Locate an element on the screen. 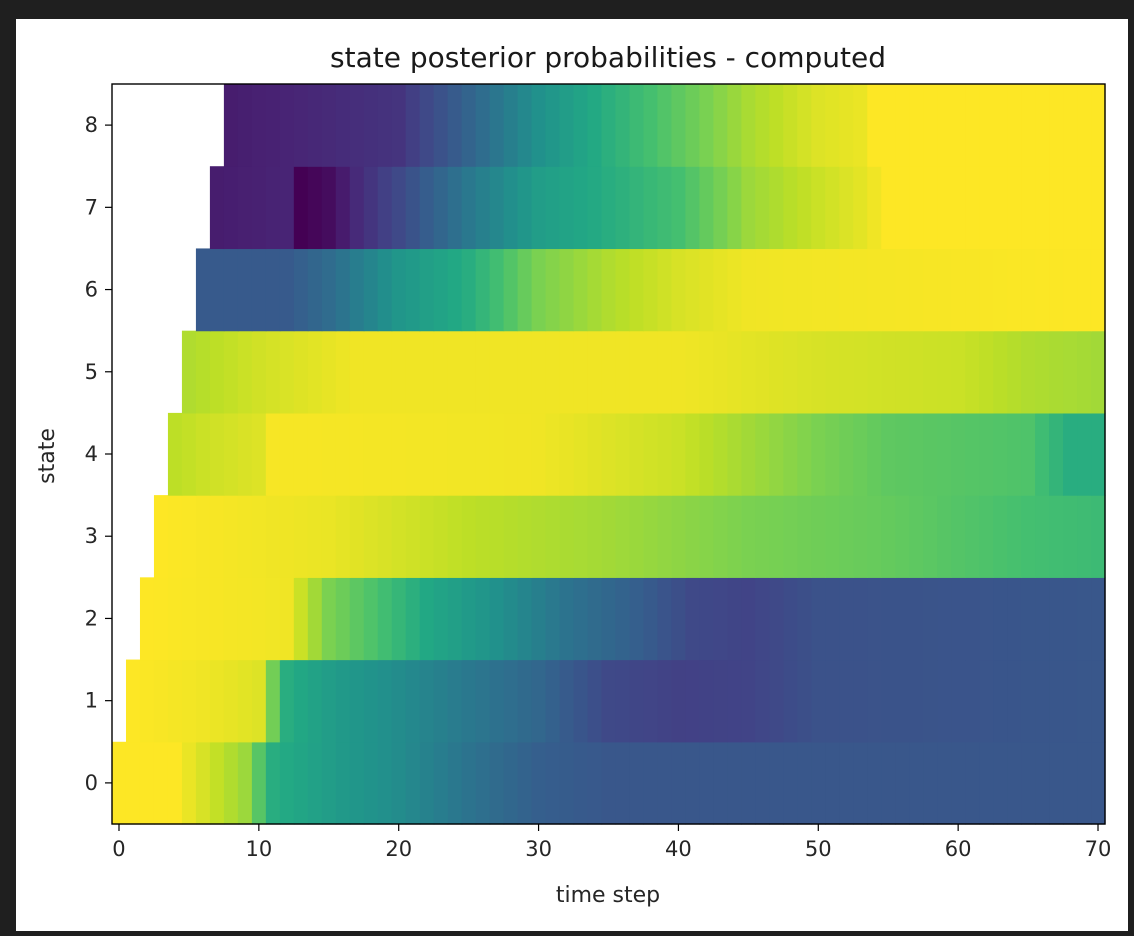 This screenshot has width=1134, height=936. y-axis: 0 1 2 3 4 5 6 7 8 is located at coordinates (98, 454).